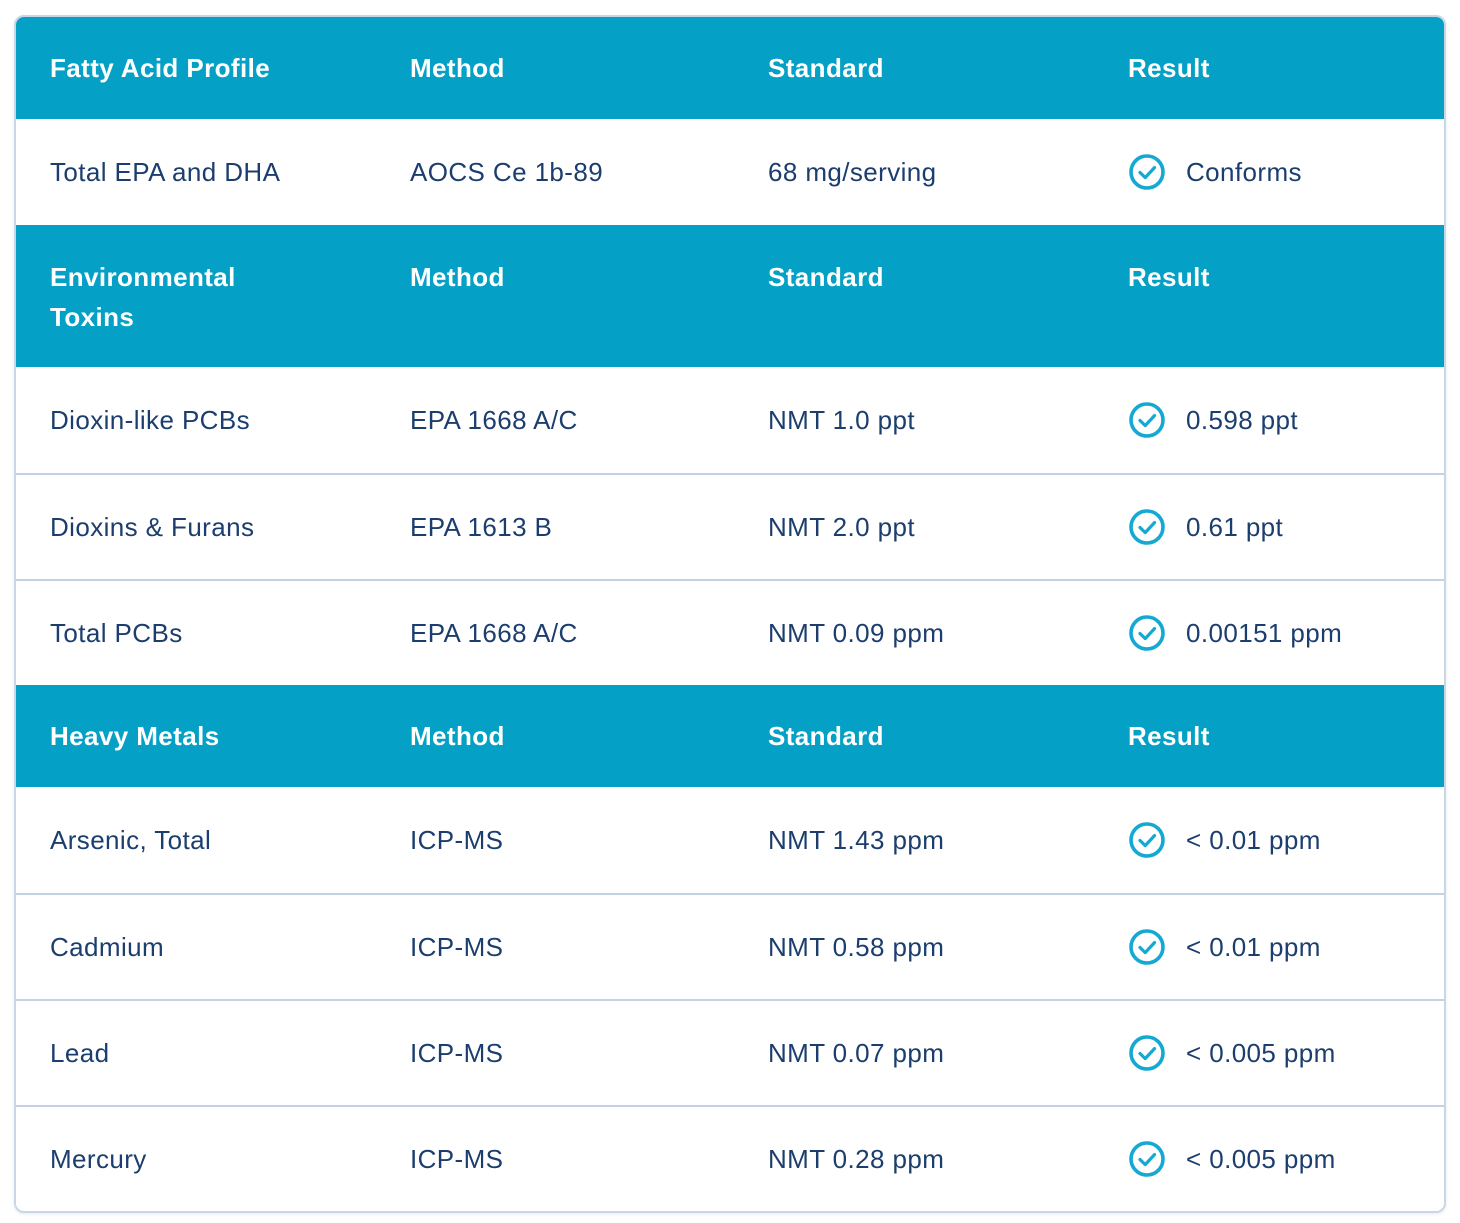  Describe the element at coordinates (1235, 526) in the screenshot. I see `result-value: 0.61 ppt` at that location.